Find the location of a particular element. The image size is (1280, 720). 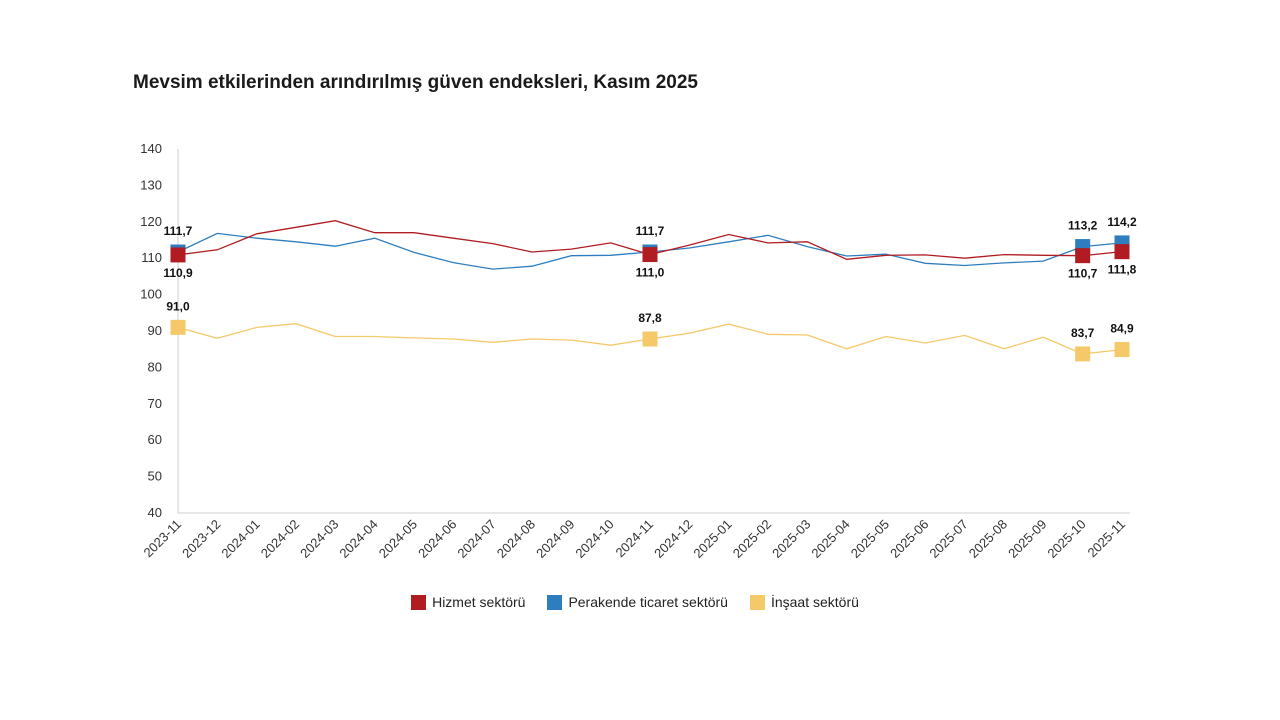

y-tick-label: 40 is located at coordinates (155, 512).